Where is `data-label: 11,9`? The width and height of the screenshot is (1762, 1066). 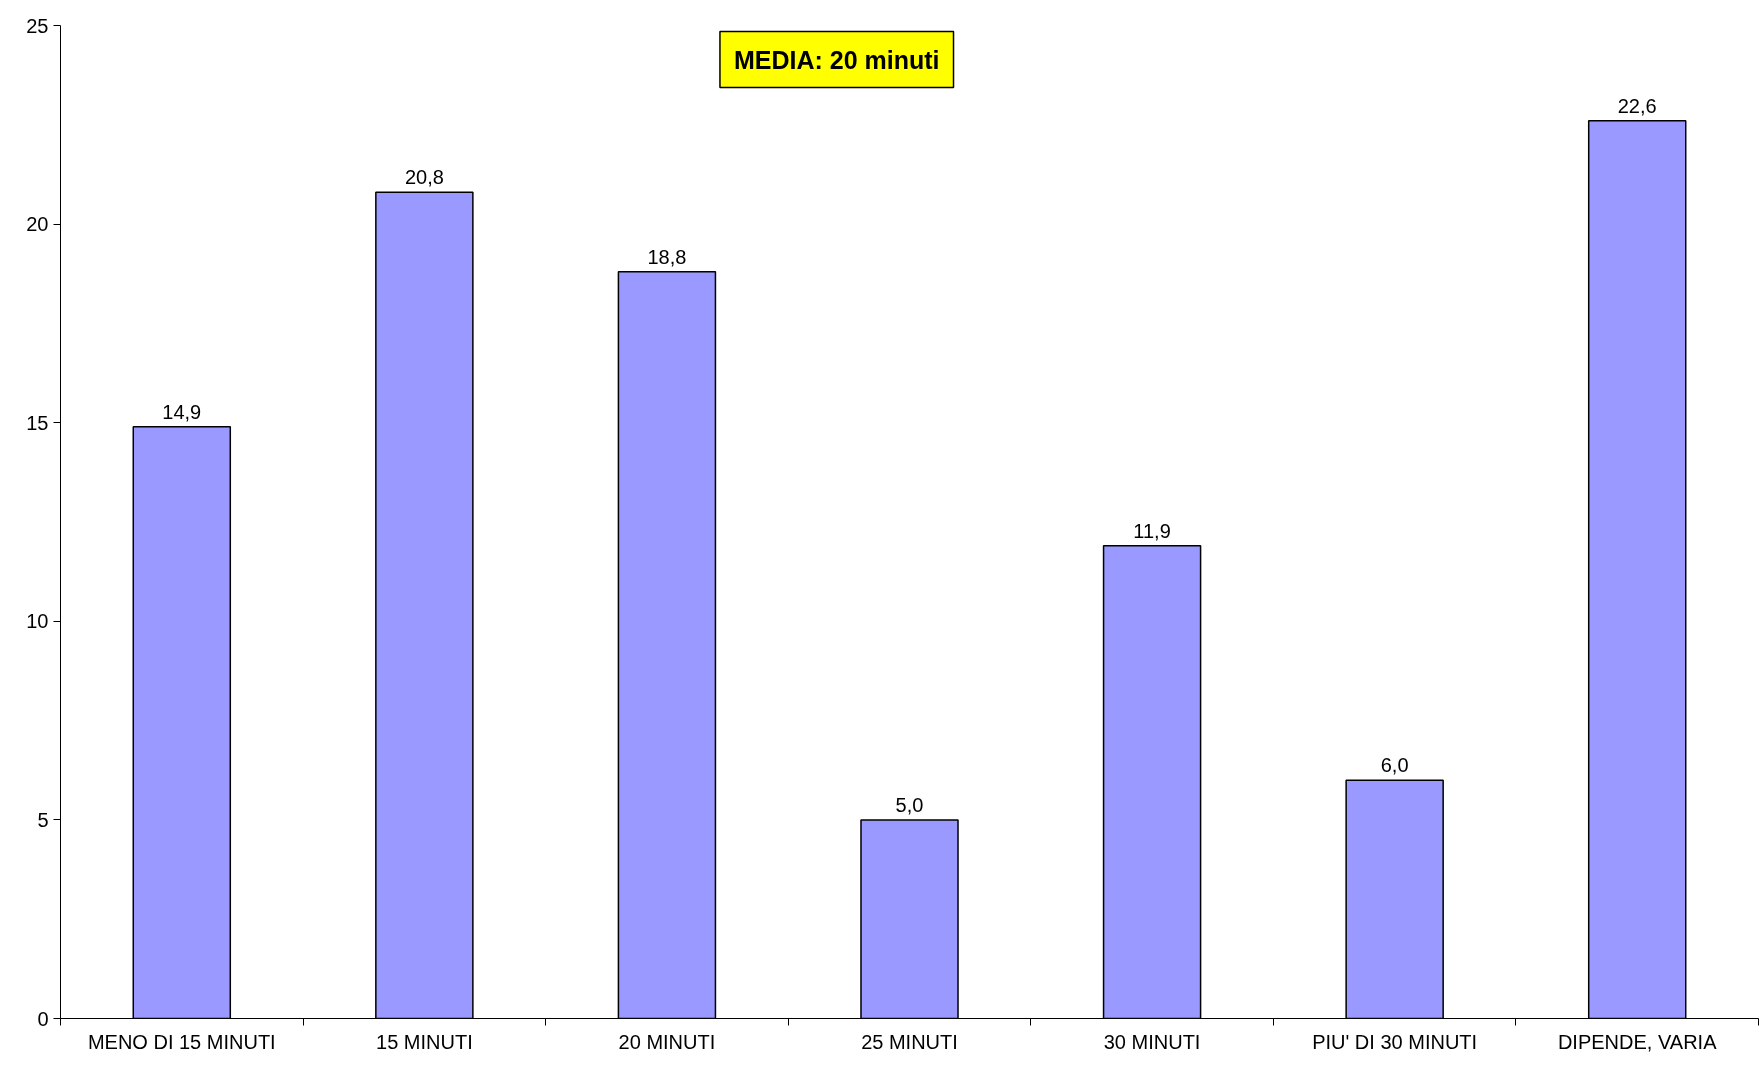 data-label: 11,9 is located at coordinates (1152, 530).